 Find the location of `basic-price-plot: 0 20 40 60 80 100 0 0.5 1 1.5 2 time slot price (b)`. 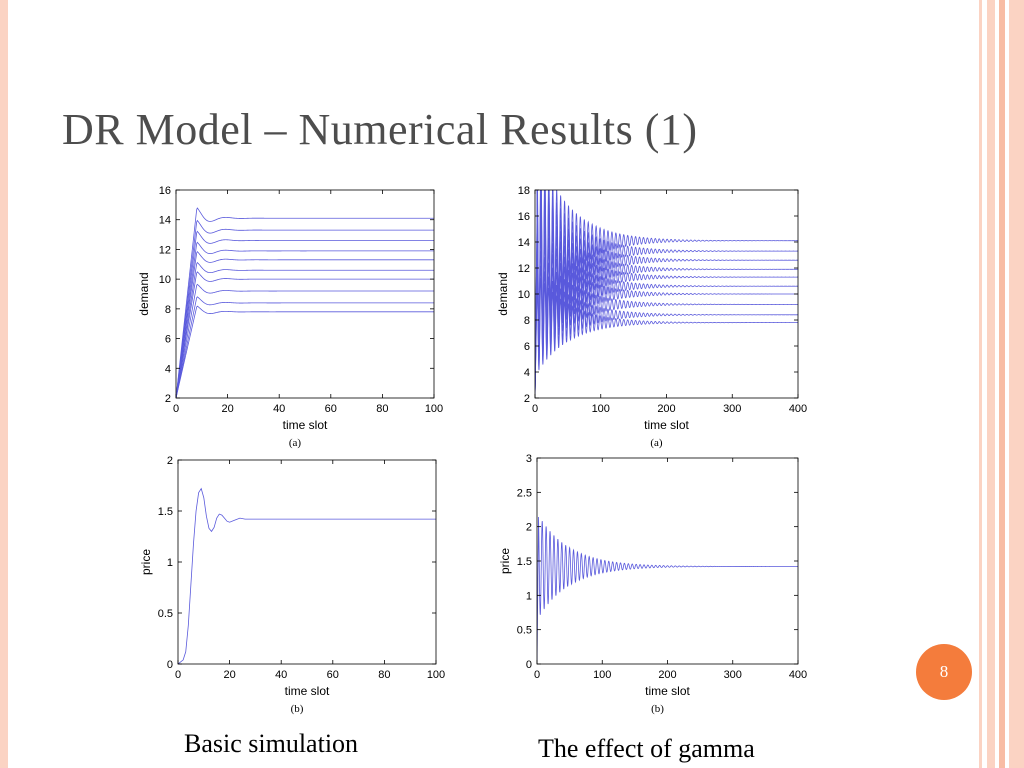

basic-price-plot: 0 20 40 60 80 100 0 0.5 1 1.5 2 time slot price (b) is located at coordinates (296, 588).